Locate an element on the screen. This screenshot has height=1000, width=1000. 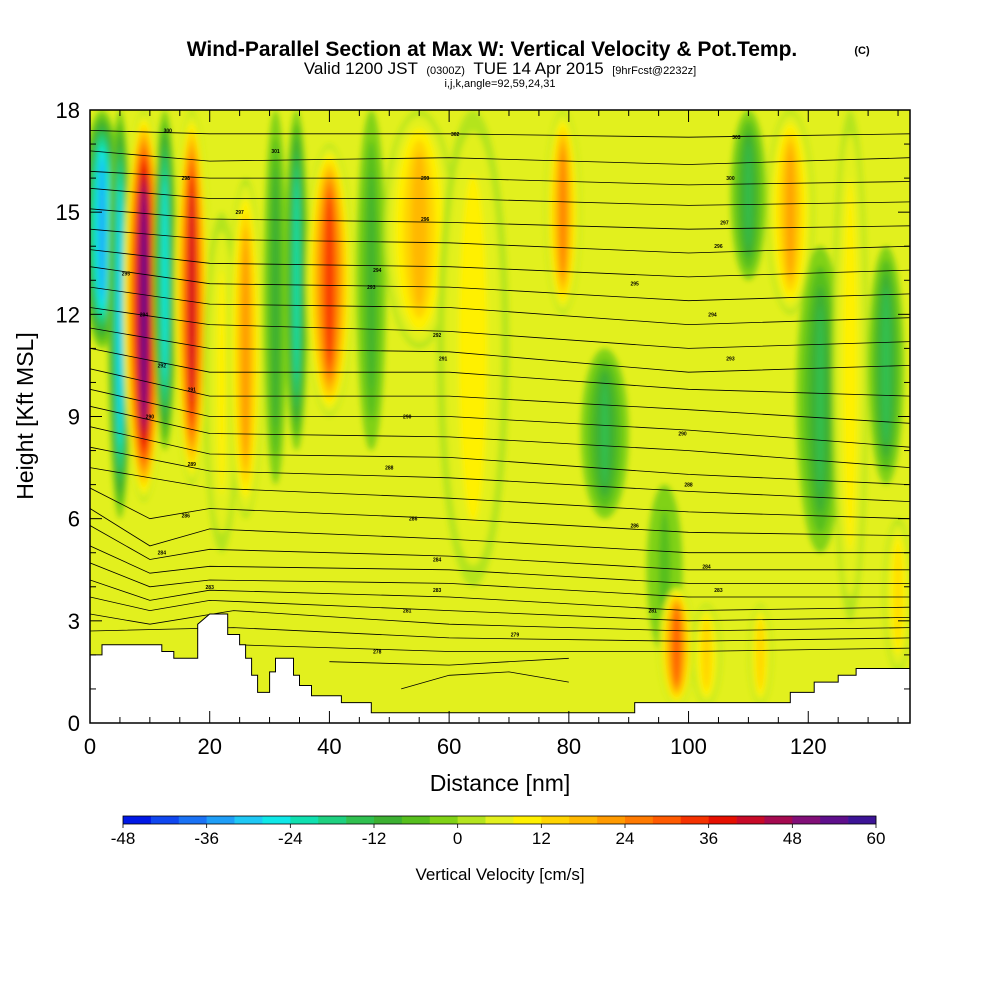
isentrope-label: 296 is located at coordinates (425, 220).